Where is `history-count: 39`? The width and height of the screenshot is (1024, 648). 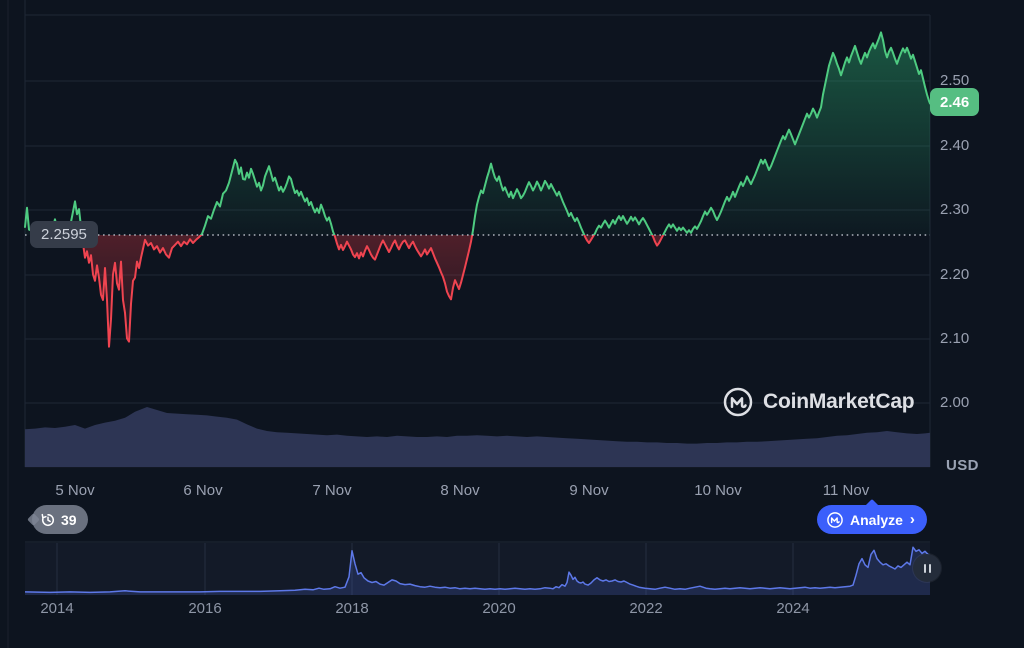
history-count: 39 is located at coordinates (69, 519).